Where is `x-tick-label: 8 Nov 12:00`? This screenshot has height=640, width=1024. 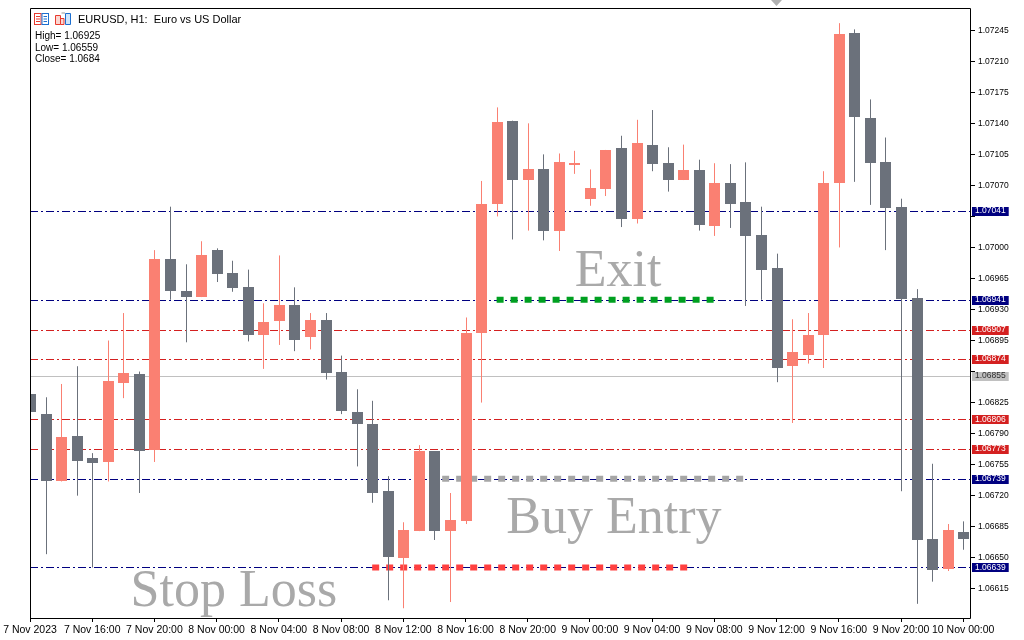
x-tick-label: 8 Nov 12:00 is located at coordinates (403, 629).